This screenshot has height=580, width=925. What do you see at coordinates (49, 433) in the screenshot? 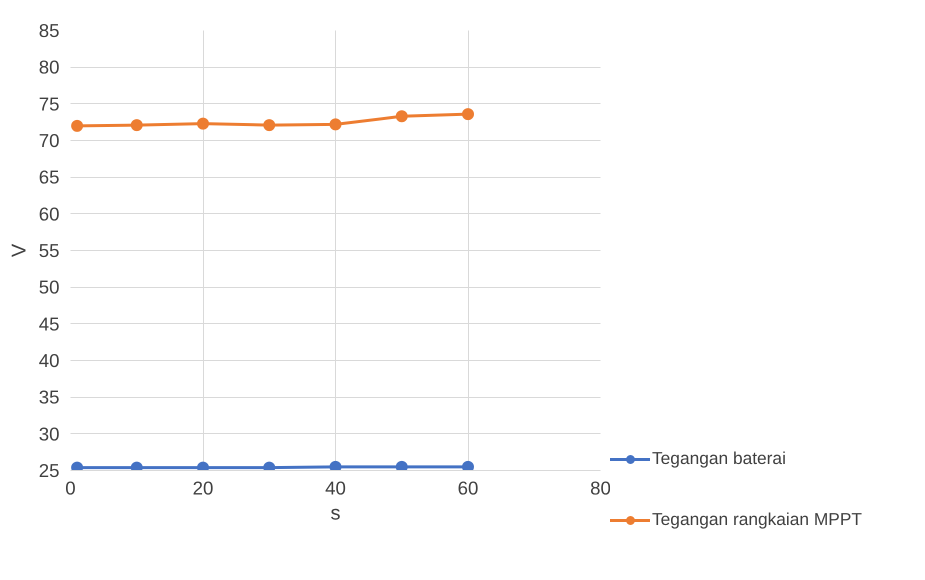
I see `y-tick-label: 30` at bounding box center [49, 433].